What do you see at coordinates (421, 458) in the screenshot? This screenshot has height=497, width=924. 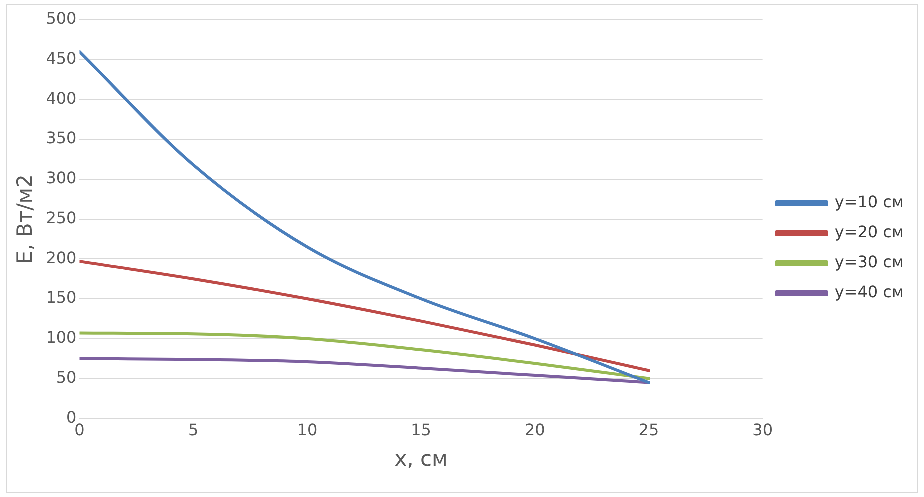 I see `x-axis-title: x, см` at bounding box center [421, 458].